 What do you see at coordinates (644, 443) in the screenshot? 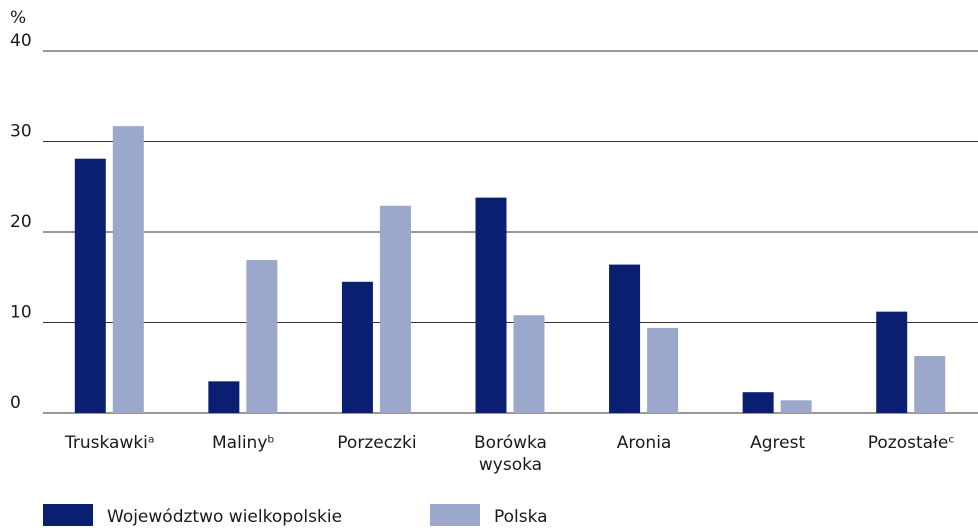
I see `x-tick-label: Aronia` at bounding box center [644, 443].